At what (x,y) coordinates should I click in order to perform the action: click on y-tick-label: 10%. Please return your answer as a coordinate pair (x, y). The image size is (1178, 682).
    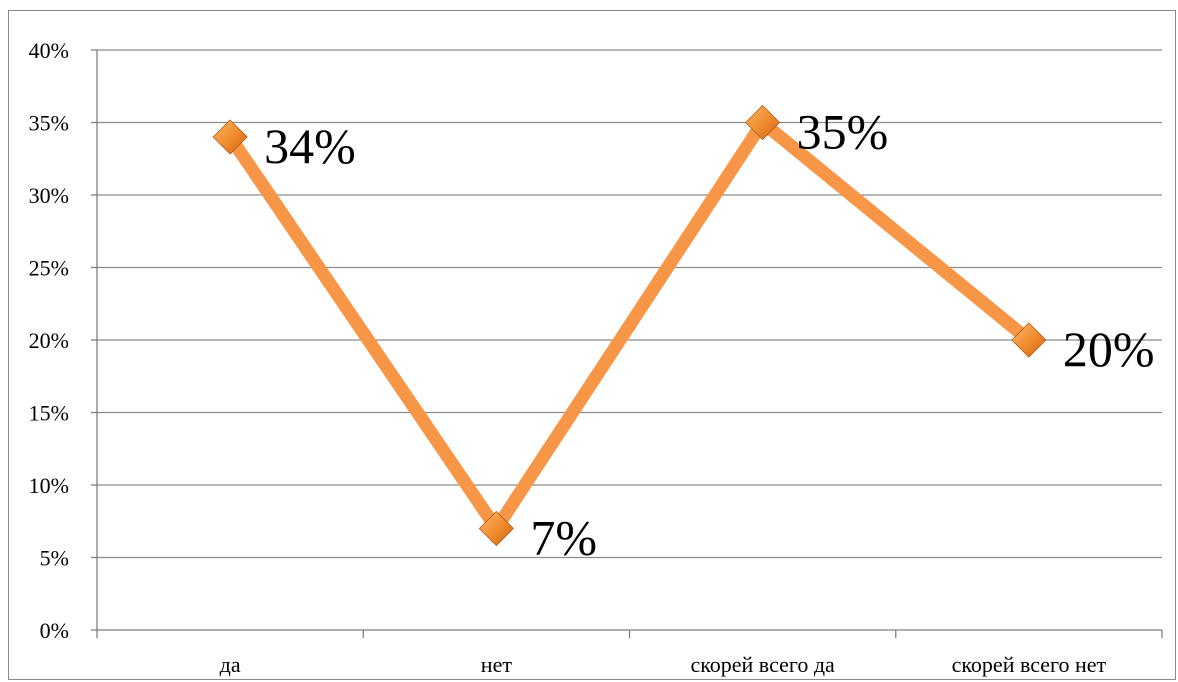
    Looking at the image, I should click on (49, 485).